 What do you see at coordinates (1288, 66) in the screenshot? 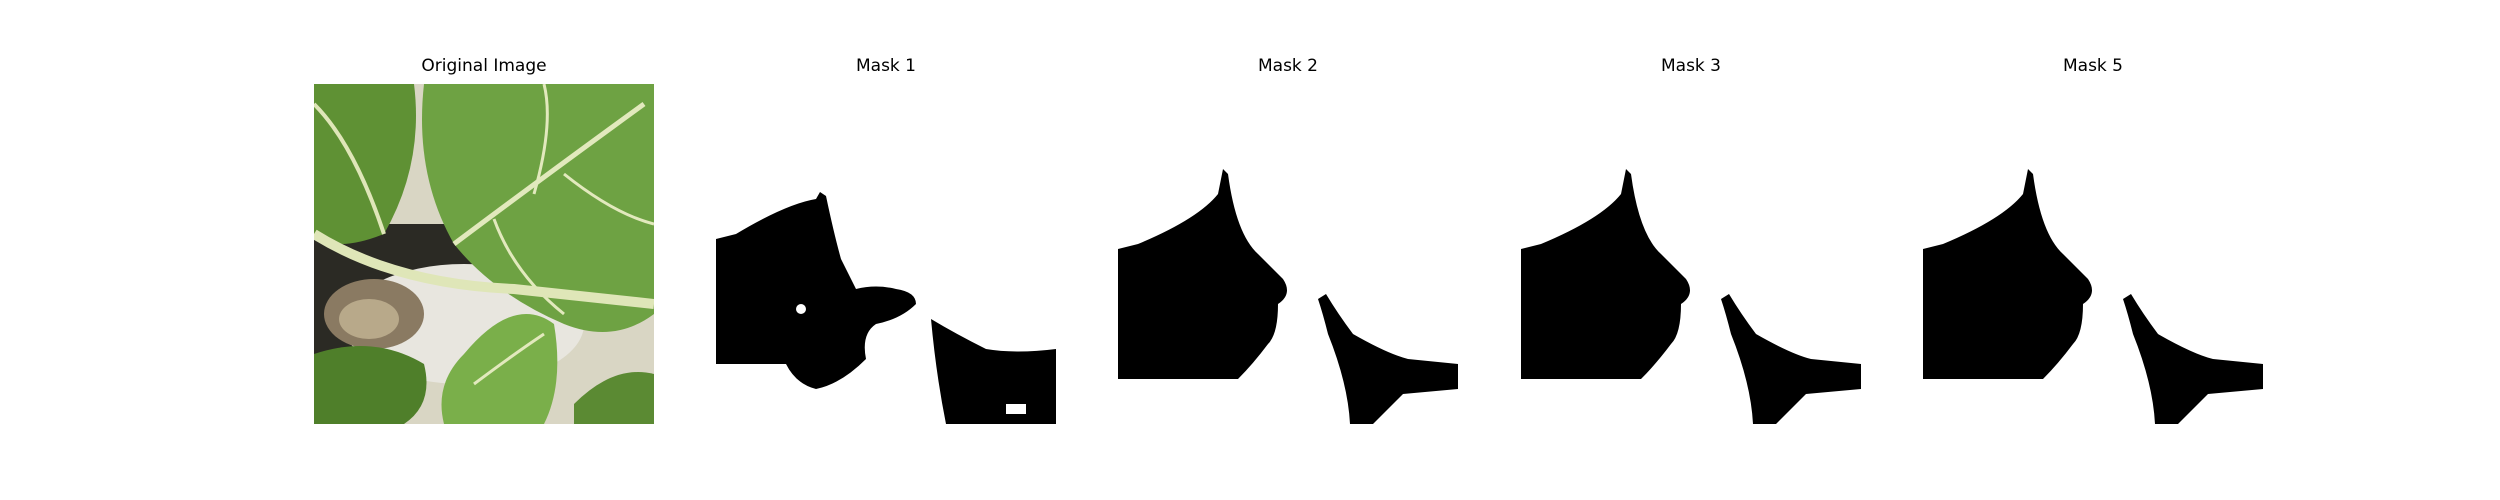
I see `panel-title: Mask 2` at bounding box center [1288, 66].